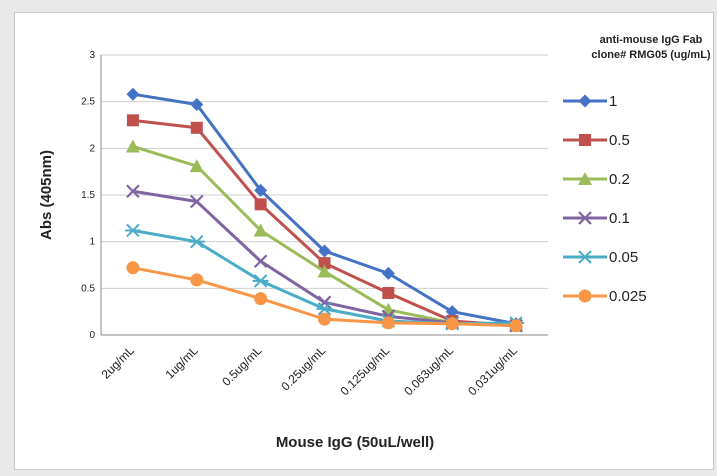 This screenshot has width=717, height=476. What do you see at coordinates (46, 195) in the screenshot?
I see `y-axis-title: Abs (405nm)` at bounding box center [46, 195].